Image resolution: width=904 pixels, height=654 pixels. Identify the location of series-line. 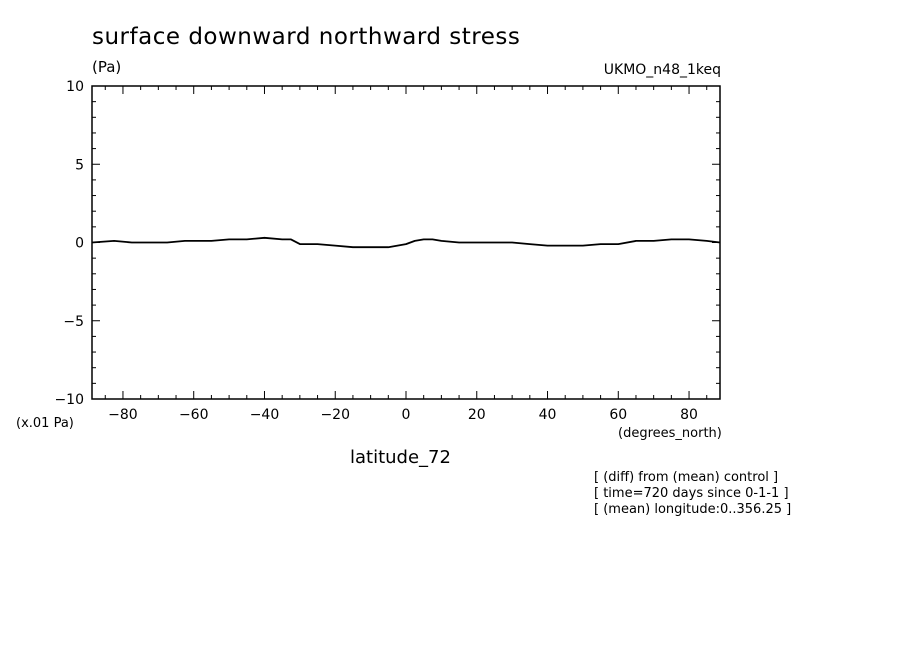
(406, 242).